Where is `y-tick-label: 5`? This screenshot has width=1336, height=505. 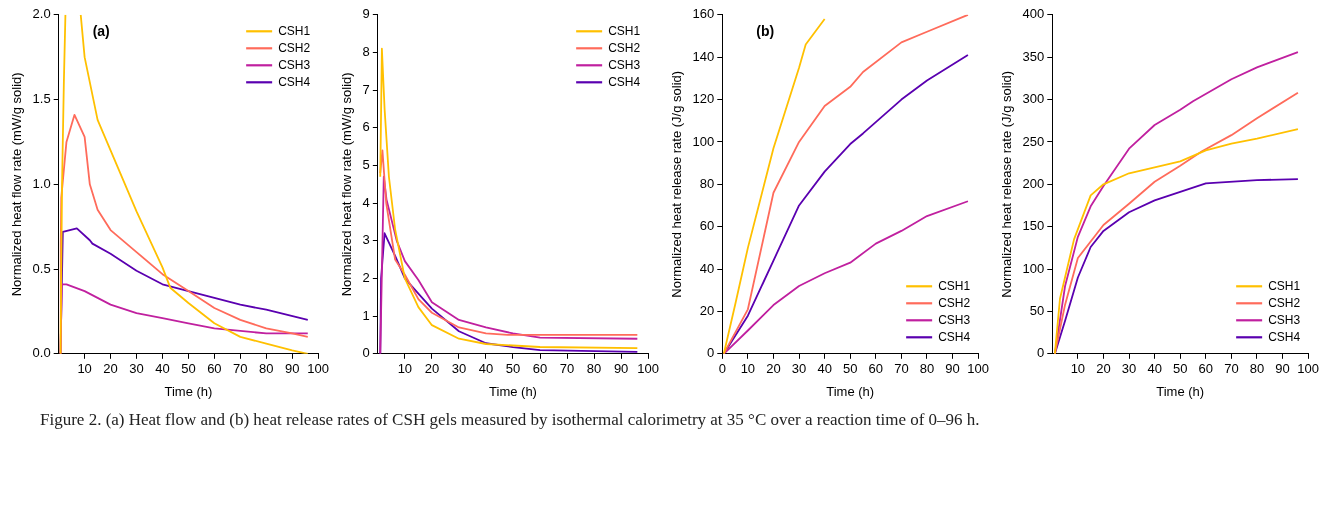 y-tick-label: 5 is located at coordinates (366, 165).